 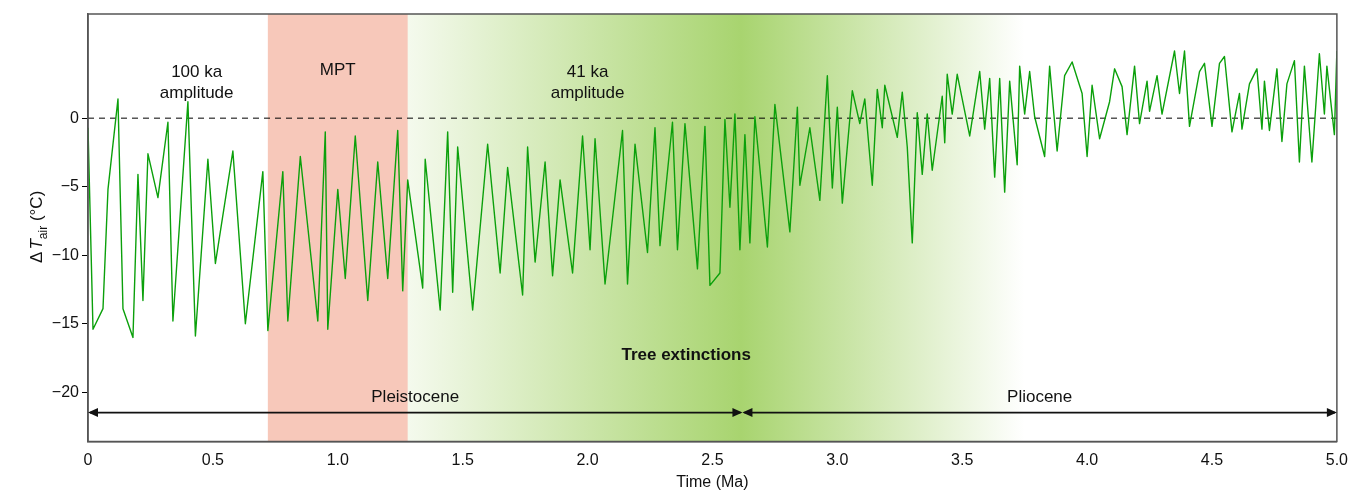 I want to click on x-tick-label: 2.5, so click(x=712, y=459).